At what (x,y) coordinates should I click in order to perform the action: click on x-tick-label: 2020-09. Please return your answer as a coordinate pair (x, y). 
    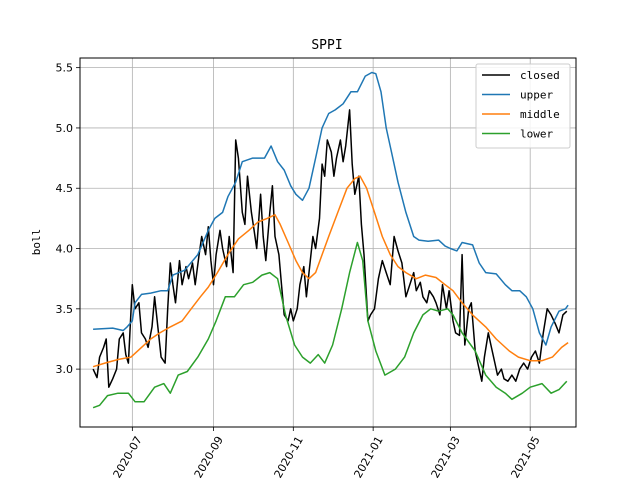
    Looking at the image, I should click on (209, 457).